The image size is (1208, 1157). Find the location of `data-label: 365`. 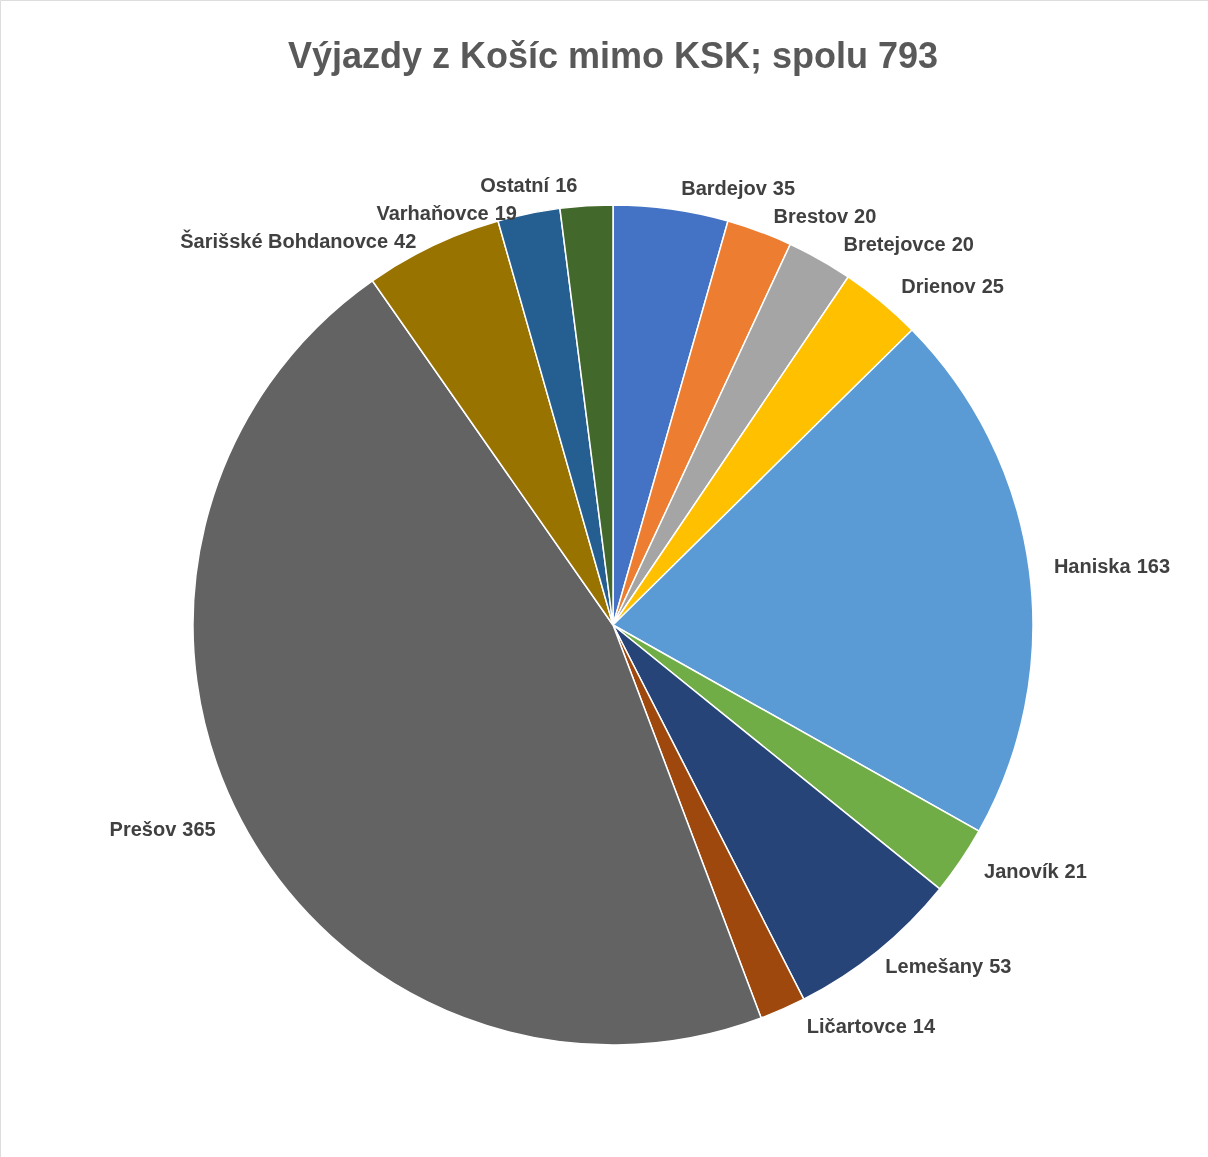

data-label: 365 is located at coordinates (199, 829).